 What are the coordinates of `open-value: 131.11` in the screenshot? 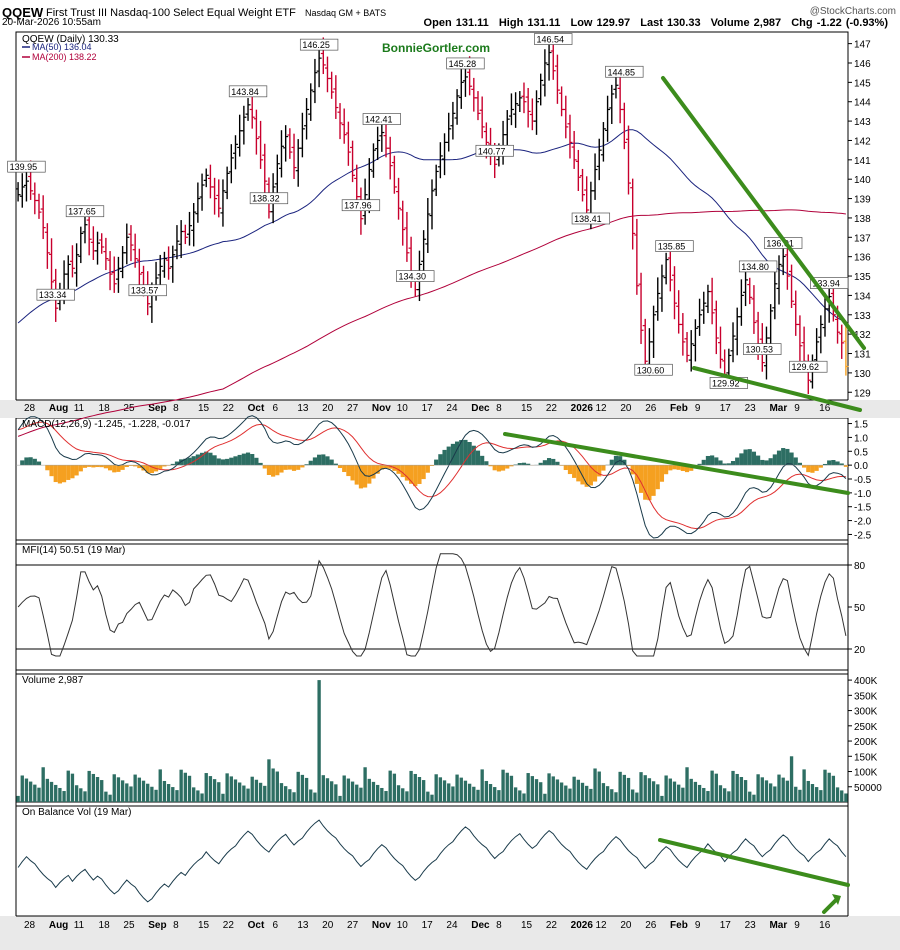 It's located at (472, 23).